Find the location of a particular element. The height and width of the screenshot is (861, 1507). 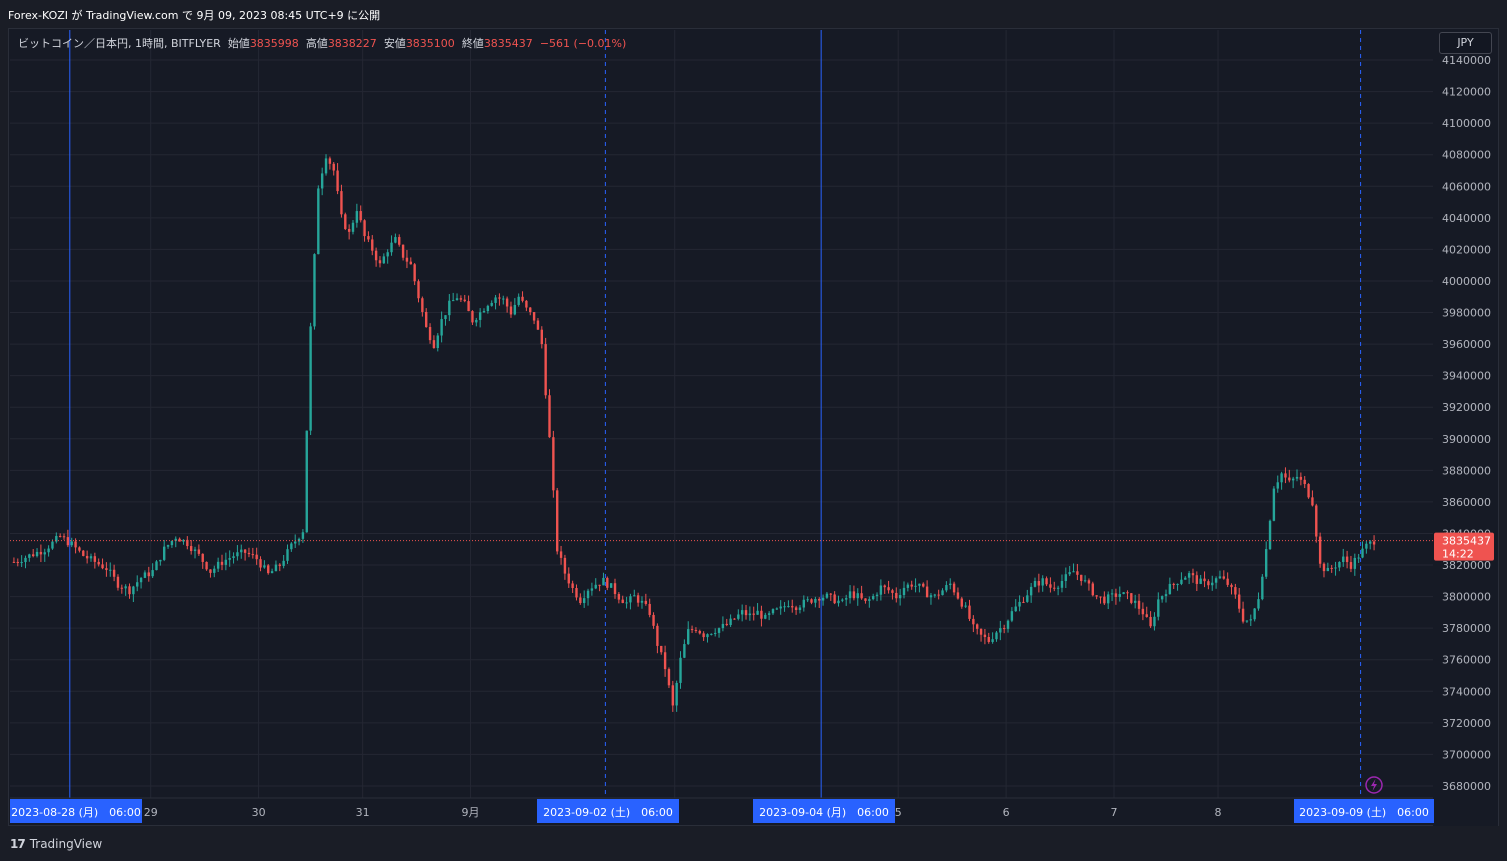

y-tick-label: 3740000 is located at coordinates (1466, 691).